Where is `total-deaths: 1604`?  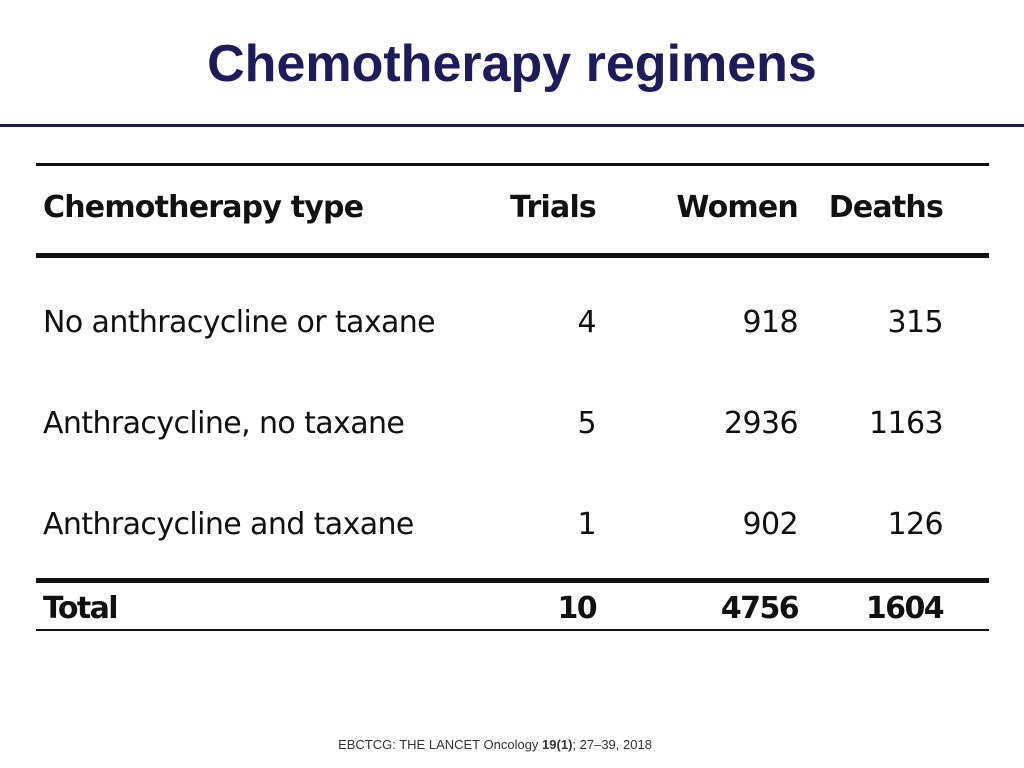 total-deaths: 1604 is located at coordinates (905, 608).